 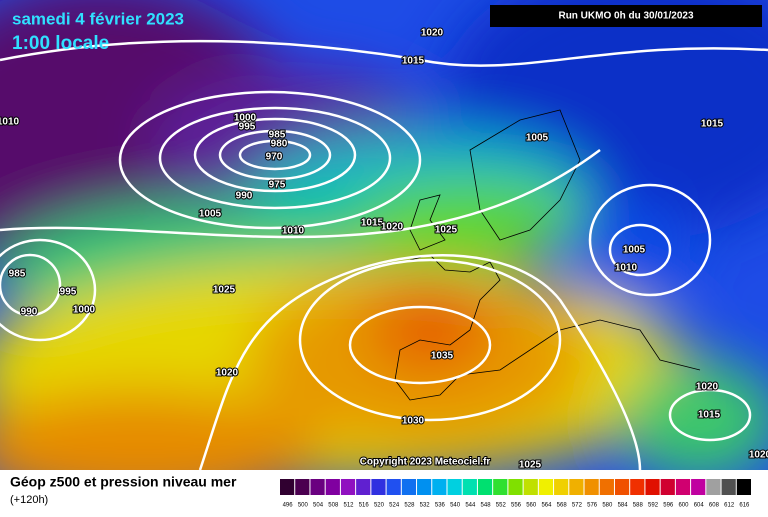 I want to click on scale-label: 536, so click(x=440, y=506).